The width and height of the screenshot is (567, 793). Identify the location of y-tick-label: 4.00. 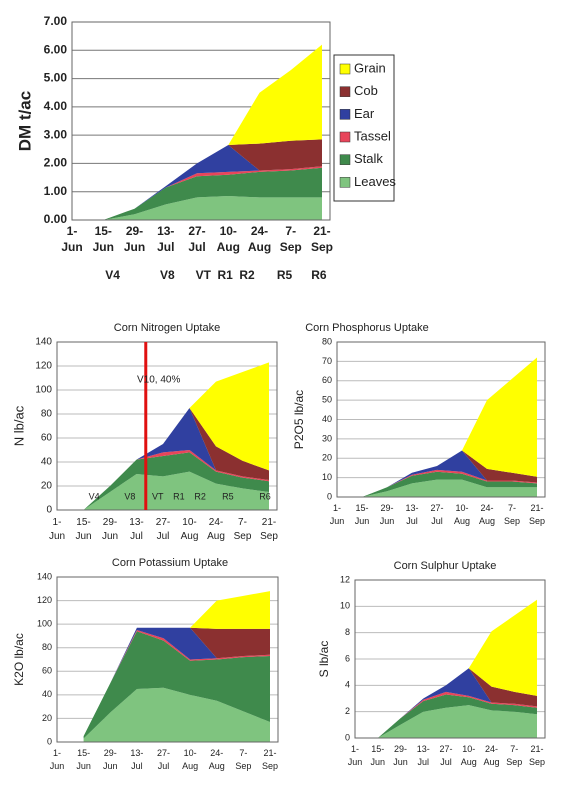
(56, 106).